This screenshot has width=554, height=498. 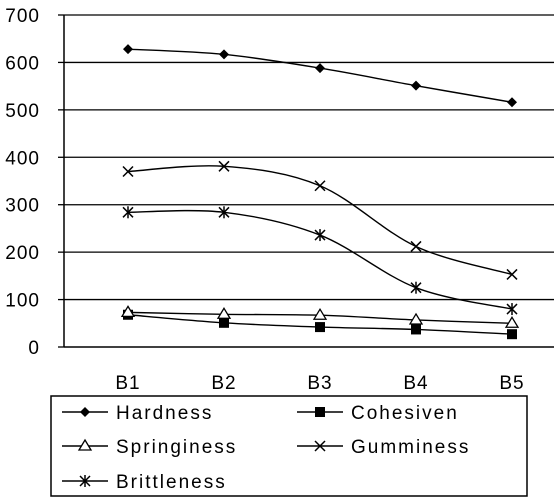 I want to click on legend-marker-springiness, so click(x=85, y=444).